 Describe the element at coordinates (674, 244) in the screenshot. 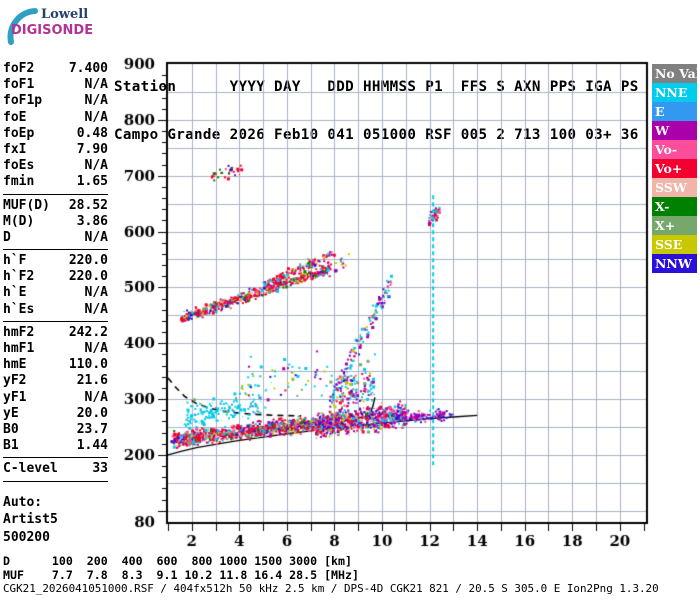

I see `legend-item-sse: SSE` at that location.